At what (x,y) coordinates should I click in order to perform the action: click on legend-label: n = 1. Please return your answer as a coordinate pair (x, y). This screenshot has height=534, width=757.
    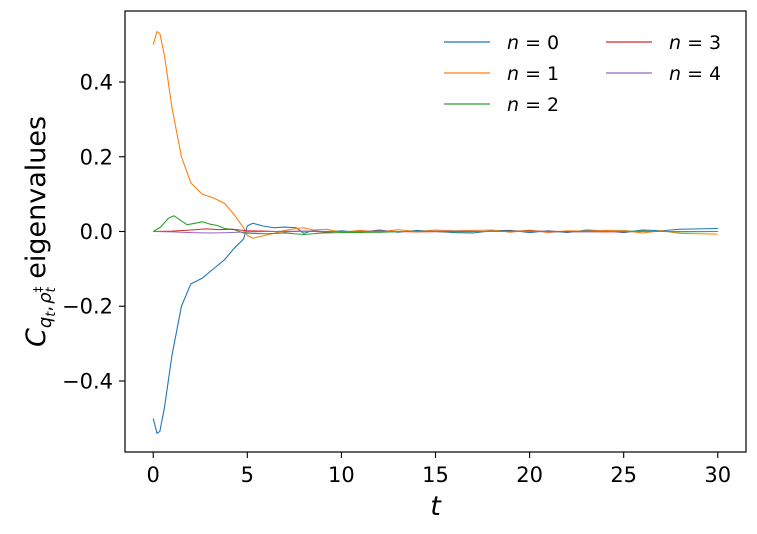
    Looking at the image, I should click on (533, 74).